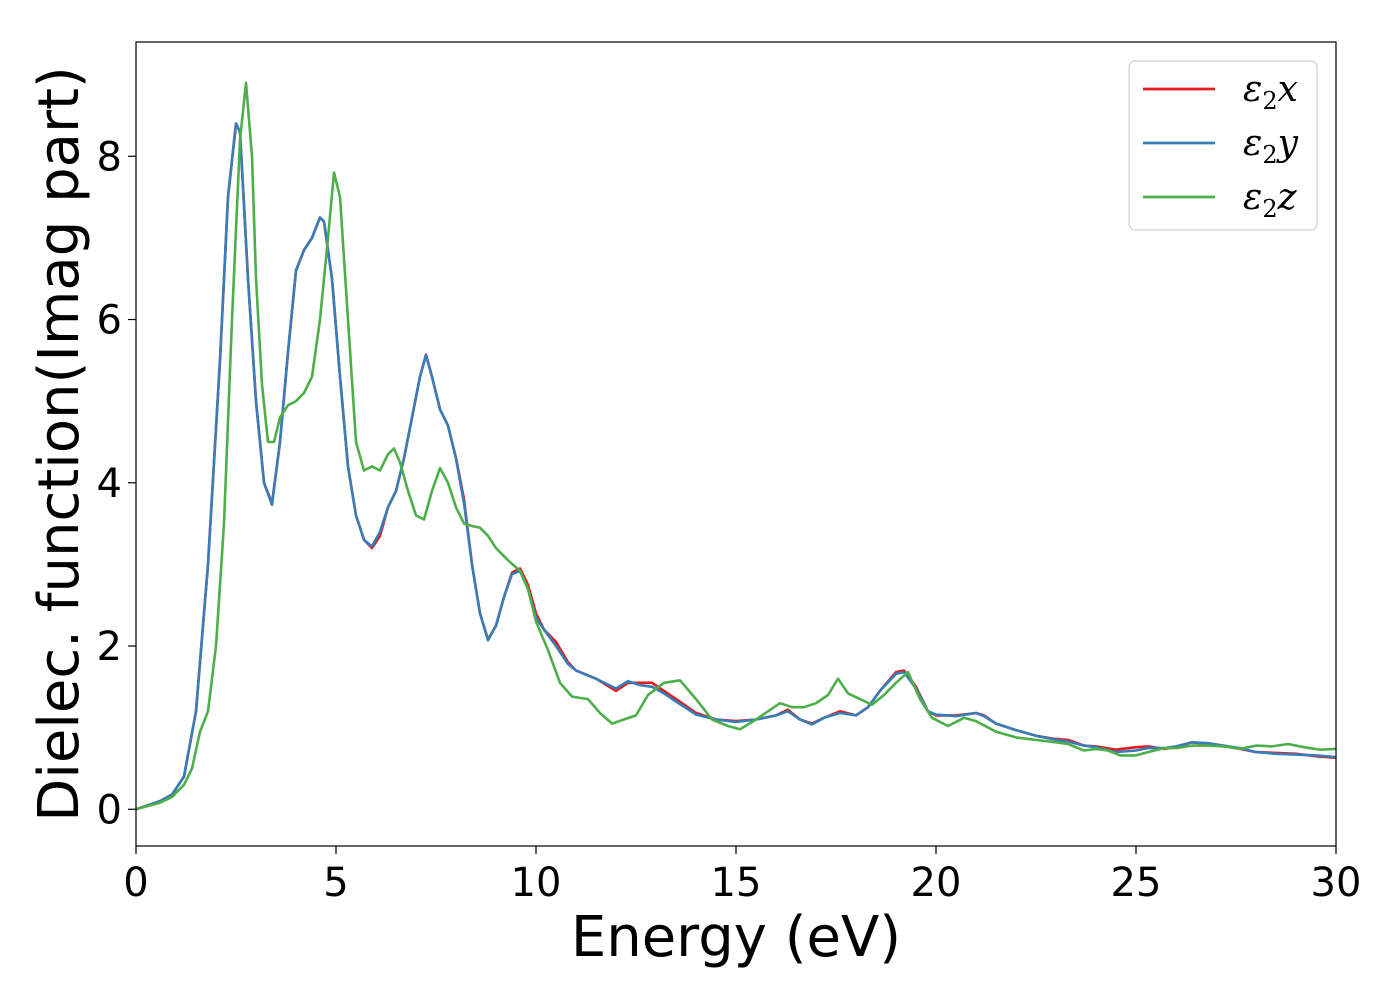 Image resolution: width=1400 pixels, height=1000 pixels. I want to click on y-tick-label: 4, so click(109, 484).